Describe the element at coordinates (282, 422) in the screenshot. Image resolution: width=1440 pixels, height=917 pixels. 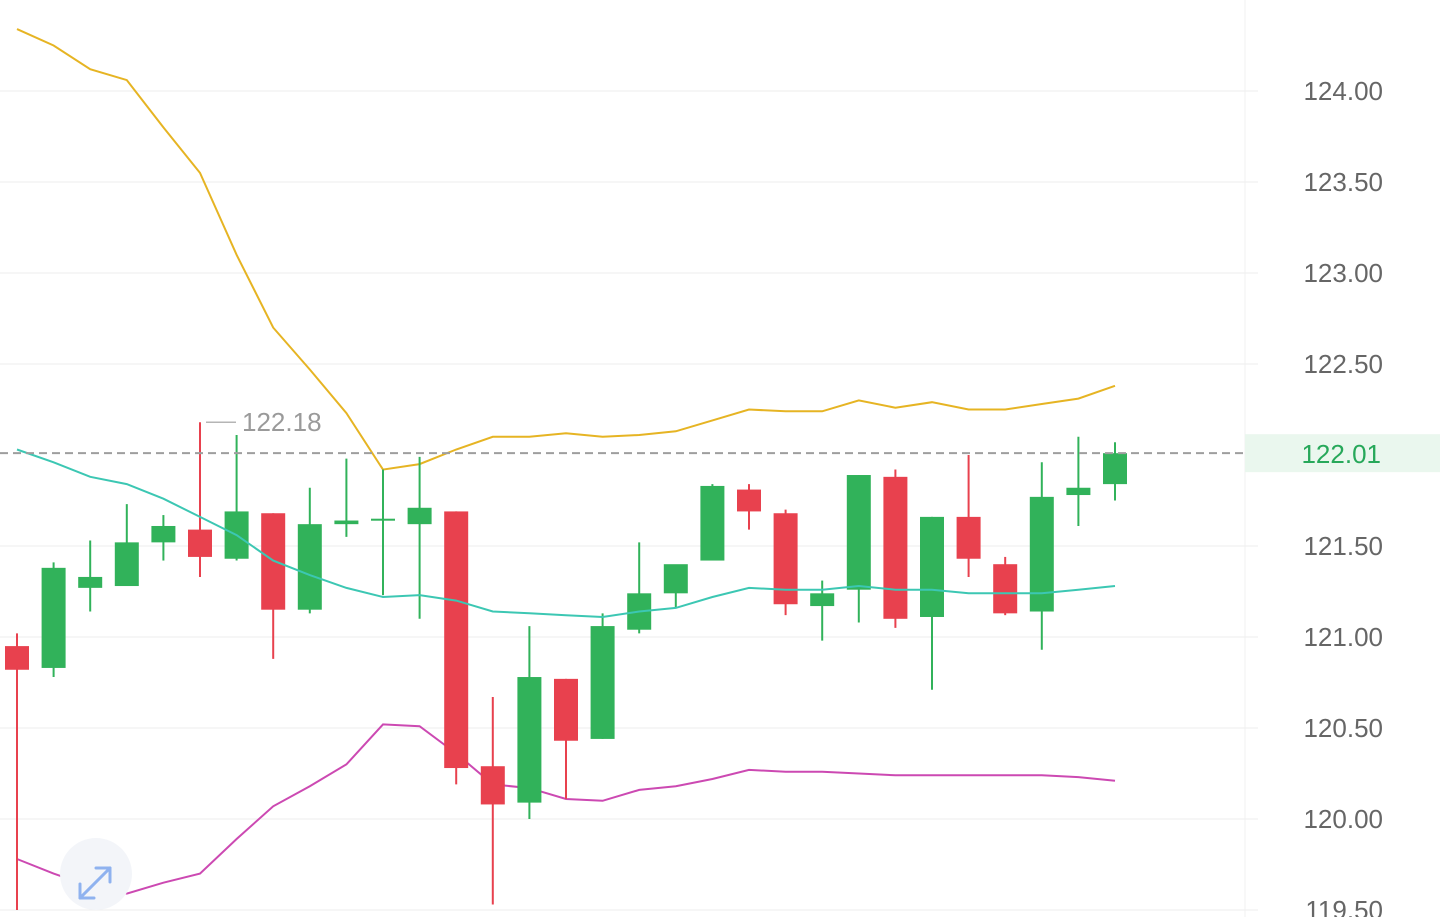
I see `high-marker-label: 122.18` at that location.